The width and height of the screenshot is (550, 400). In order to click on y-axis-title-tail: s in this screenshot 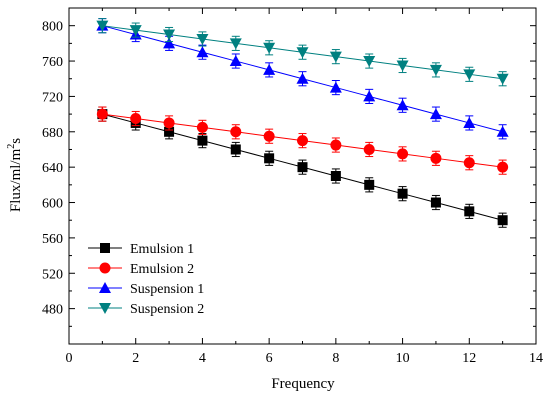, I will do `click(16, 141)`.